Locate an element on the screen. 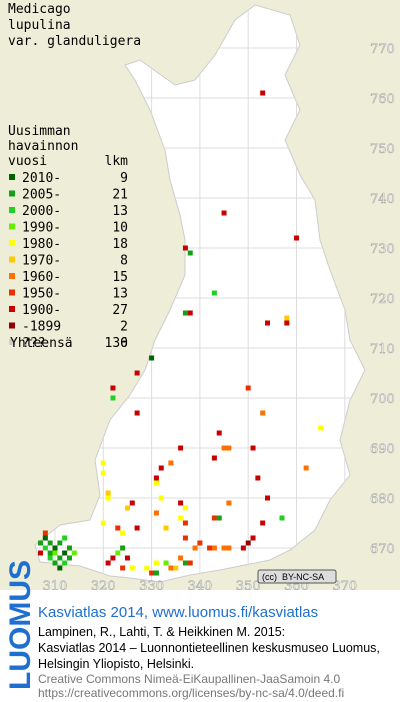 The height and width of the screenshot is (702, 400). legend-count: 0 is located at coordinates (124, 343).